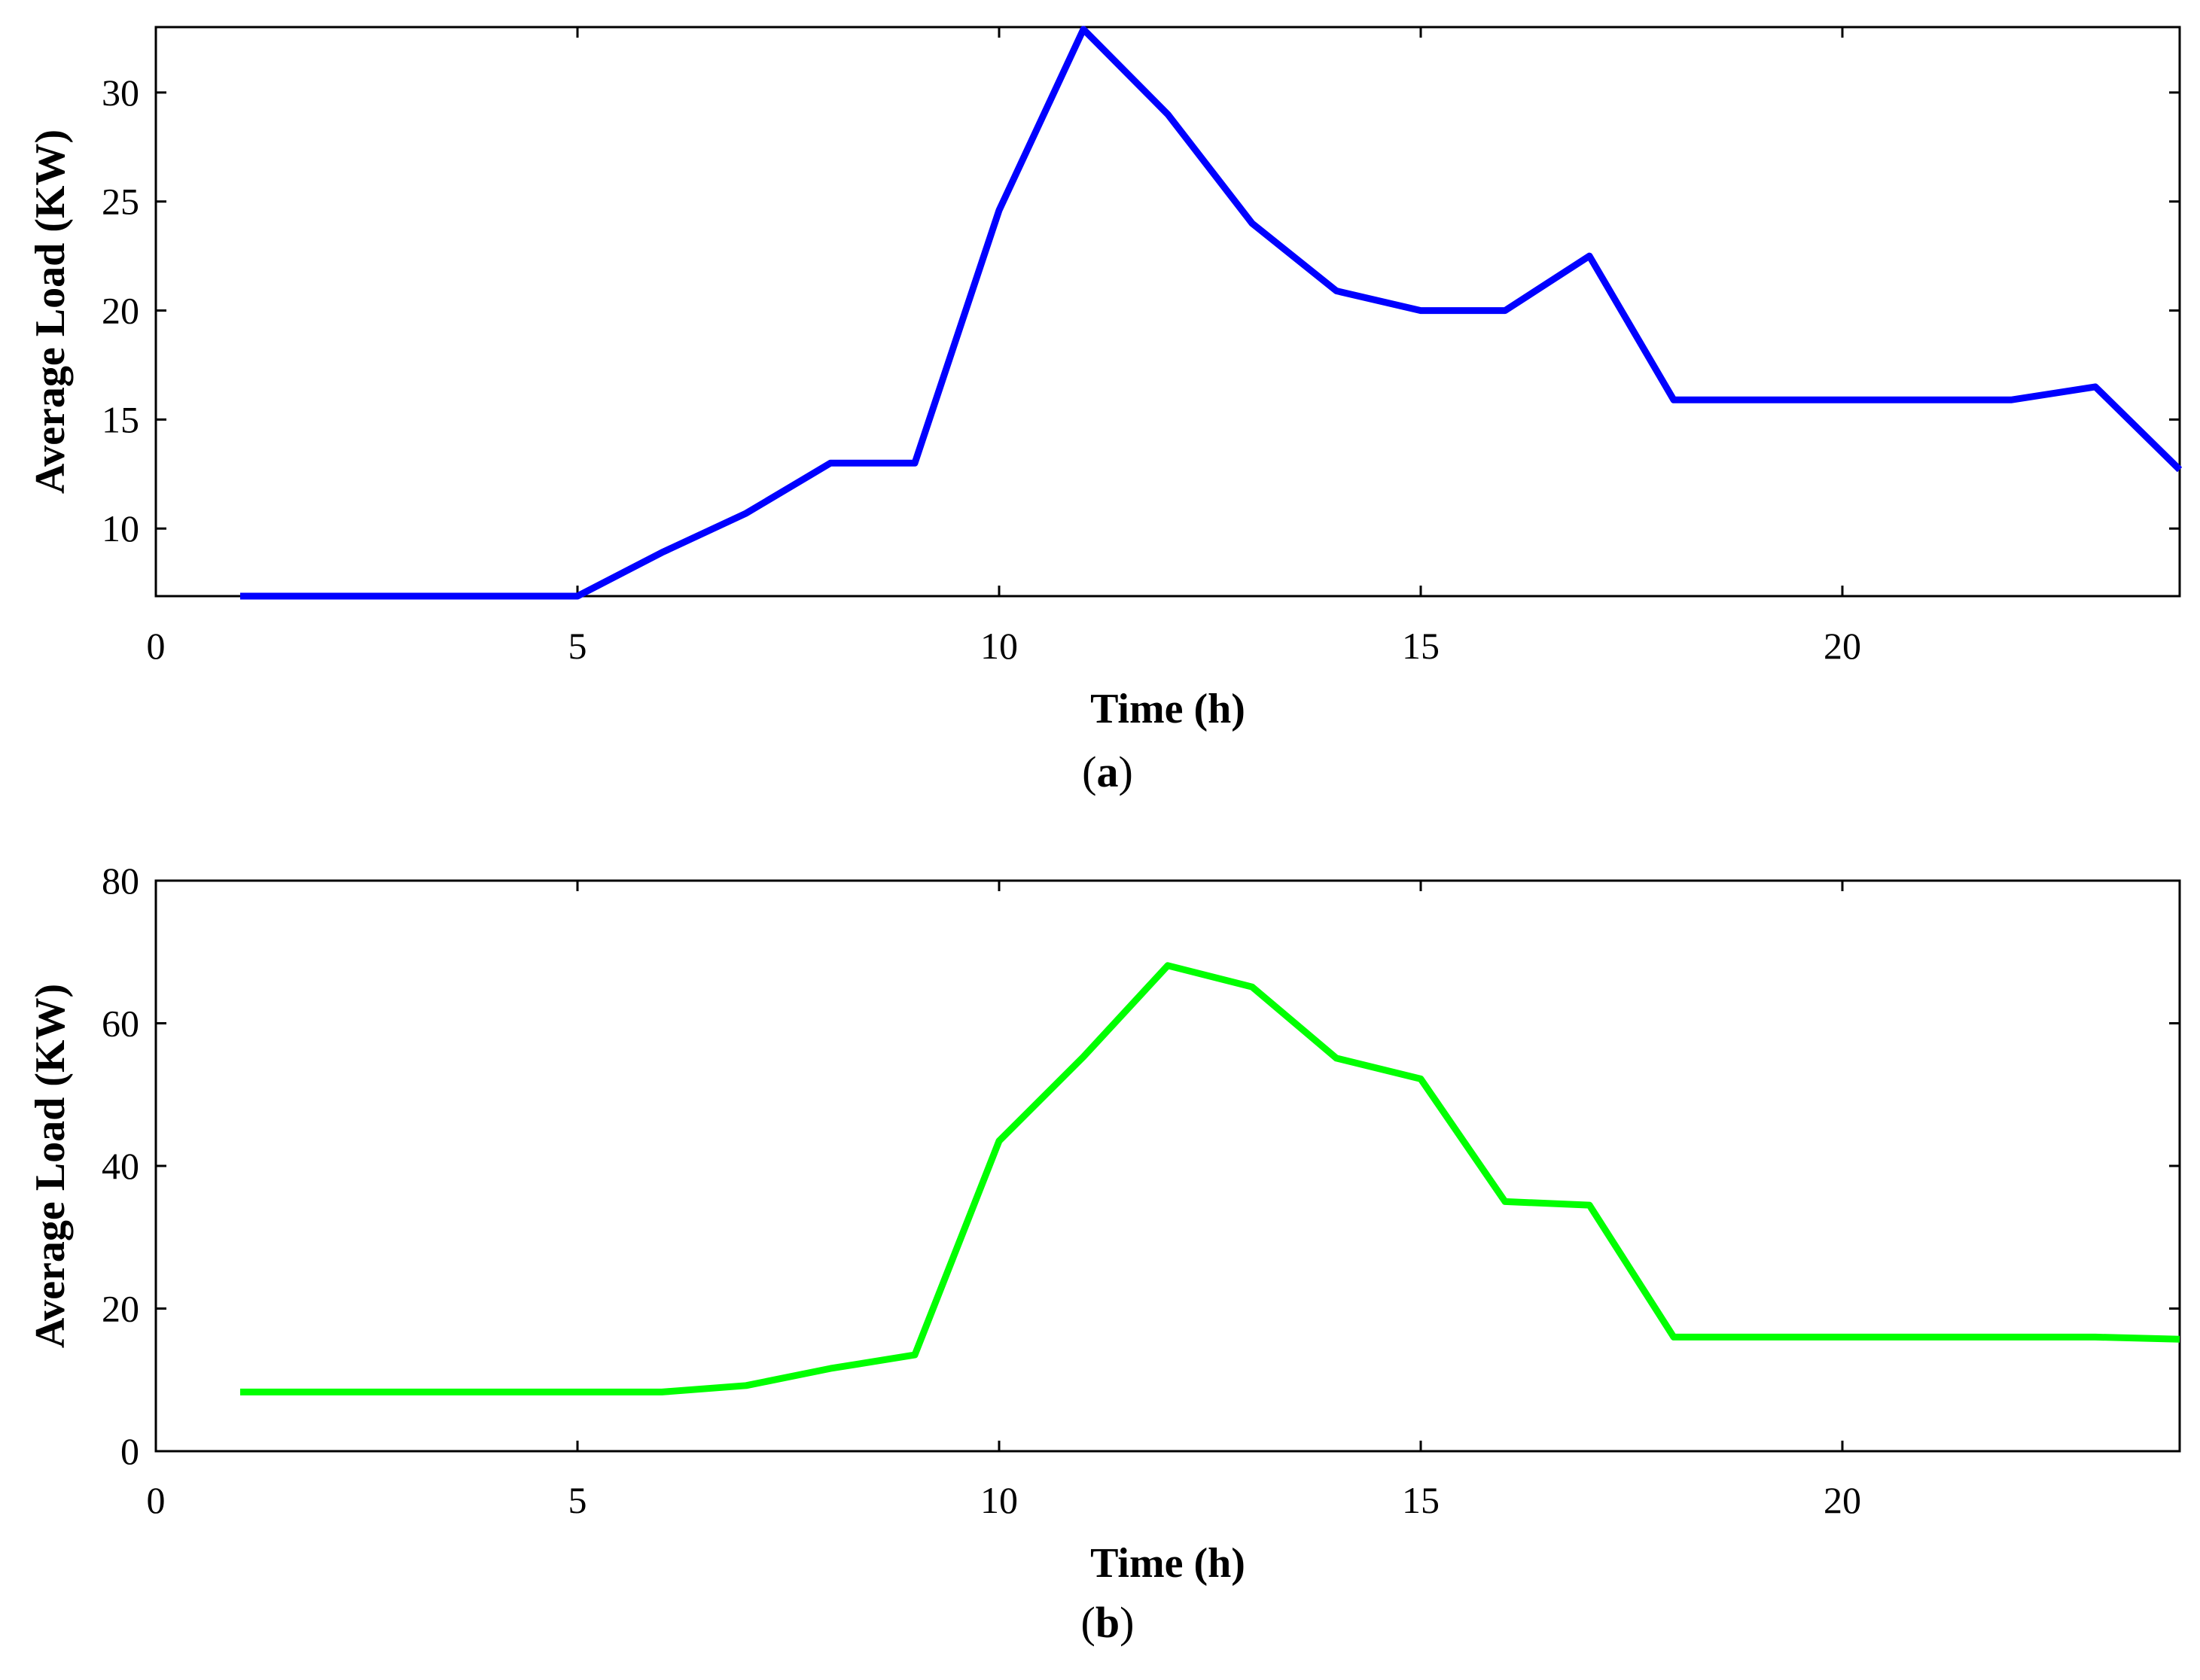  I want to click on y-tick-label: 10, so click(120, 528).